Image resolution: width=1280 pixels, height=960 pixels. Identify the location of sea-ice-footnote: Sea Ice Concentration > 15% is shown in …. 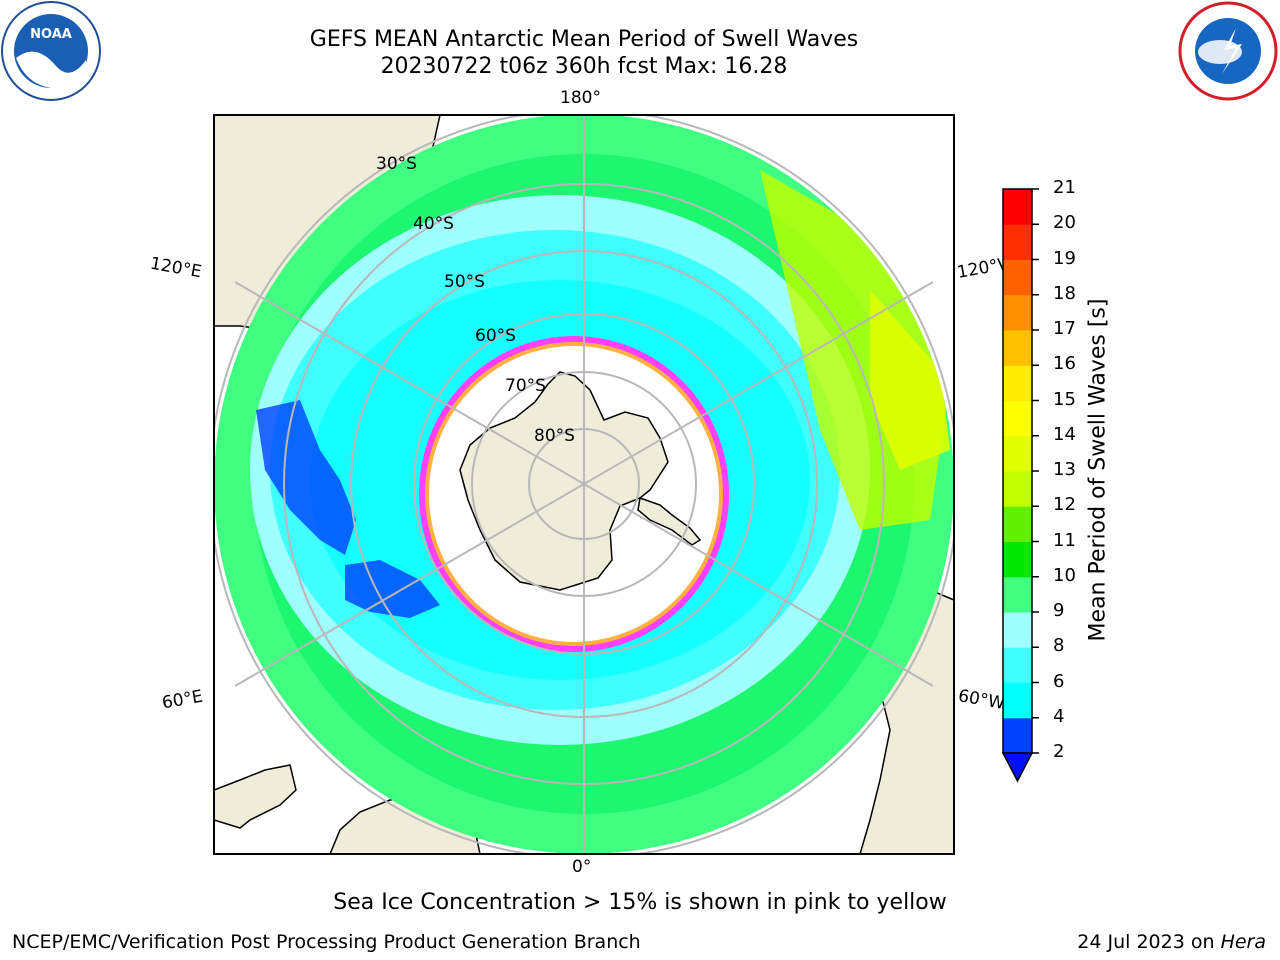
(640, 902).